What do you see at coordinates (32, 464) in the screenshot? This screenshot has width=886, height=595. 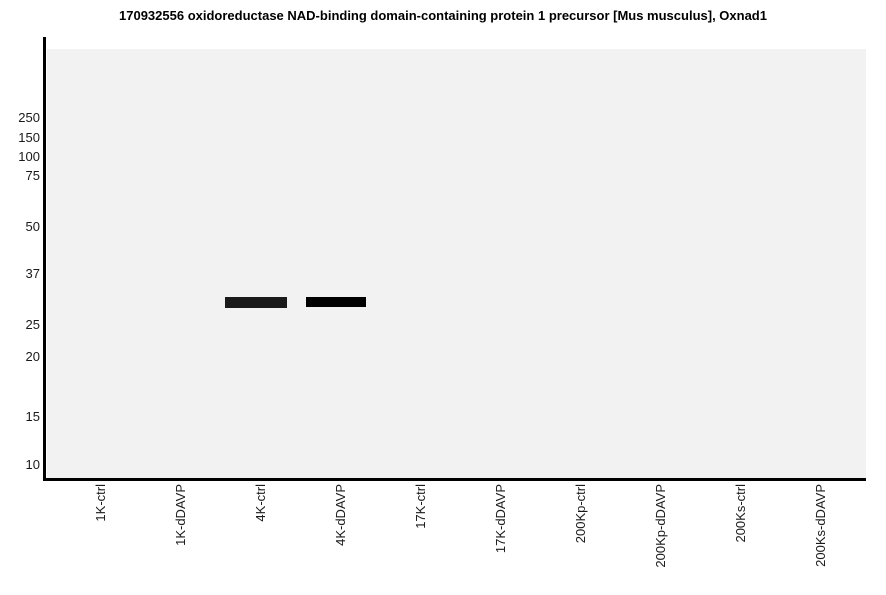 I see `y-axis-tick-label: 10` at bounding box center [32, 464].